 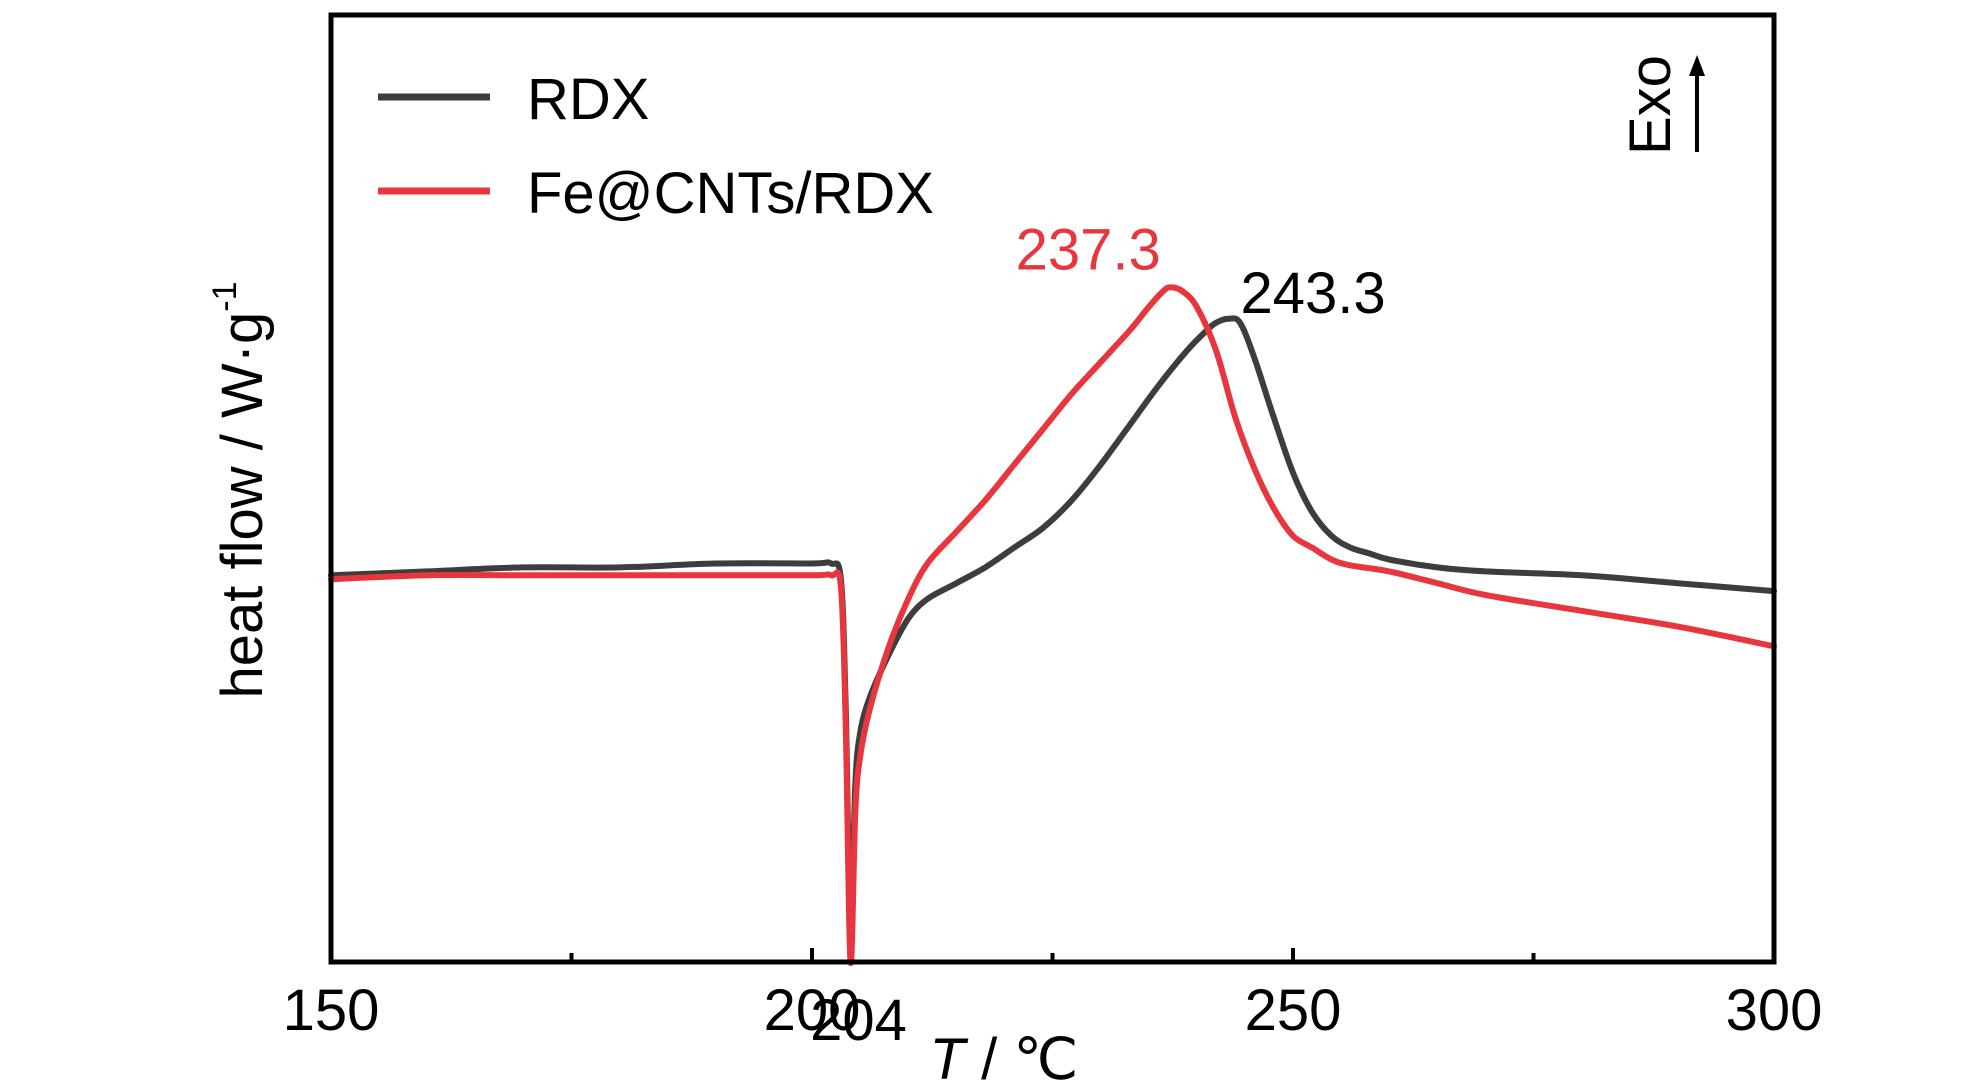 What do you see at coordinates (1293, 1010) in the screenshot?
I see `x-tick-label-250: 250` at bounding box center [1293, 1010].